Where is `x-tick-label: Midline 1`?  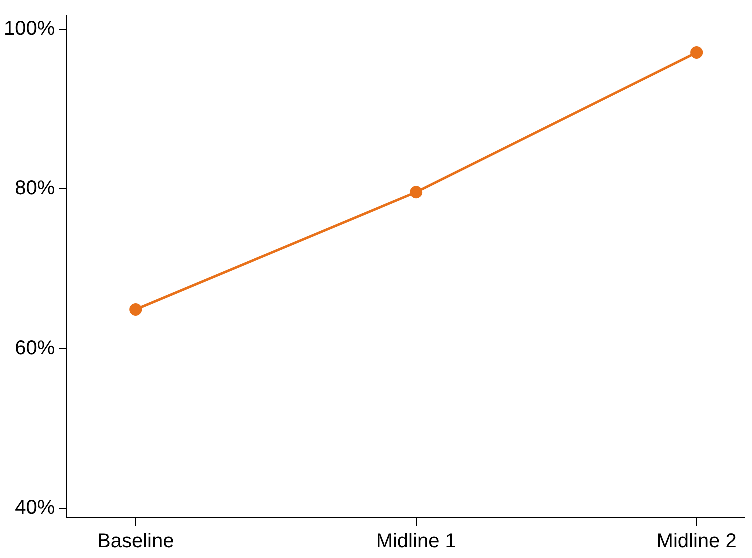
x-tick-label: Midline 1 is located at coordinates (416, 541).